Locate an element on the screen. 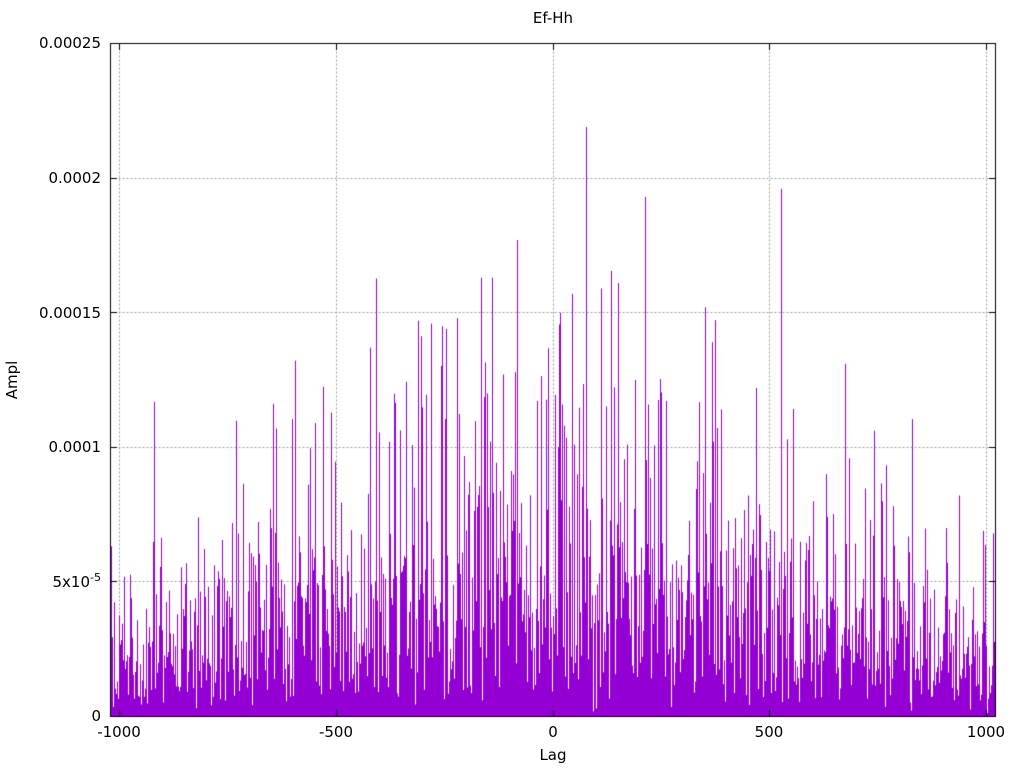  y-axis-title: Ampl is located at coordinates (12, 380).